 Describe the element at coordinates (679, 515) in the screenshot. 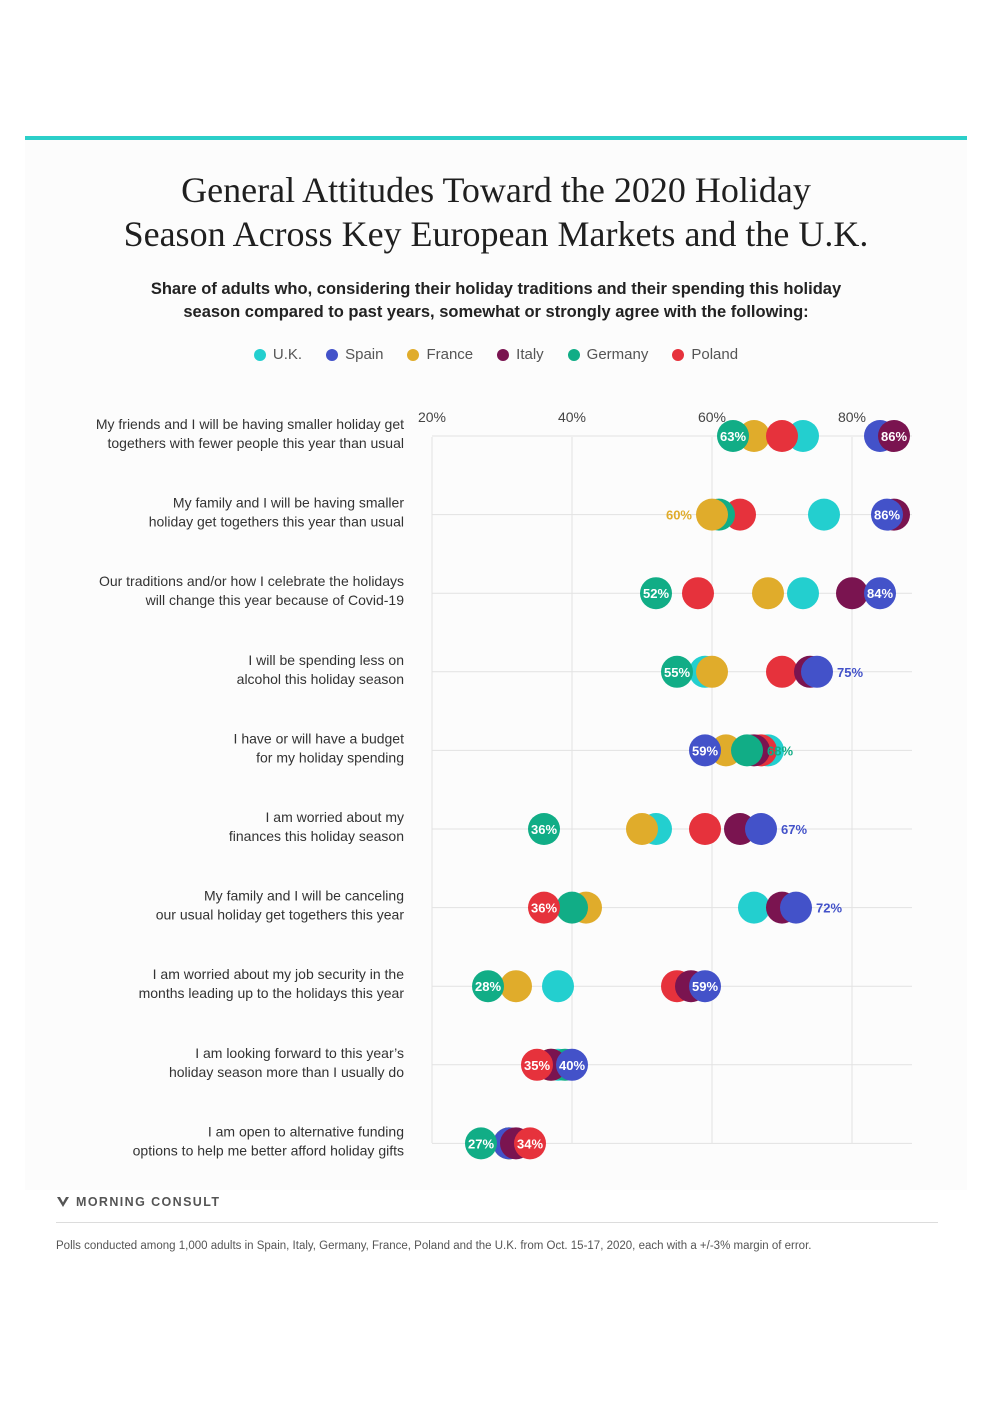

I see `data-label-row-2-low: 60%` at that location.